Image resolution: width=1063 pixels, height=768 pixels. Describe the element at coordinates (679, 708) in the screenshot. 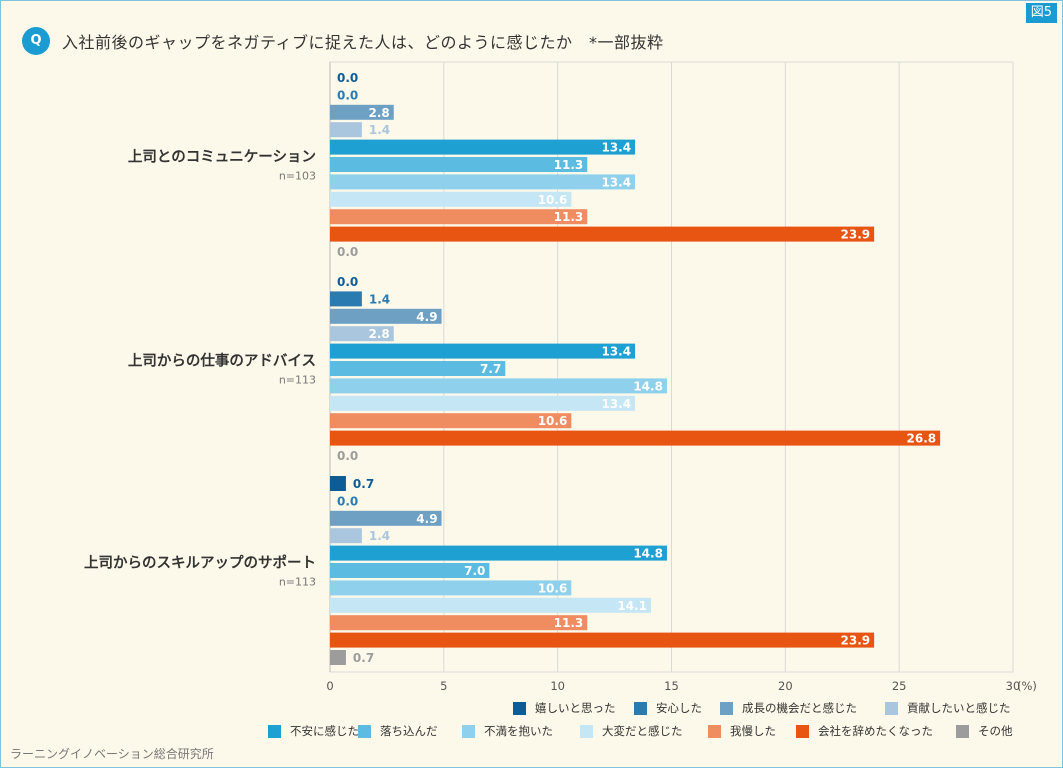

I see `legend-label: 安心した` at that location.